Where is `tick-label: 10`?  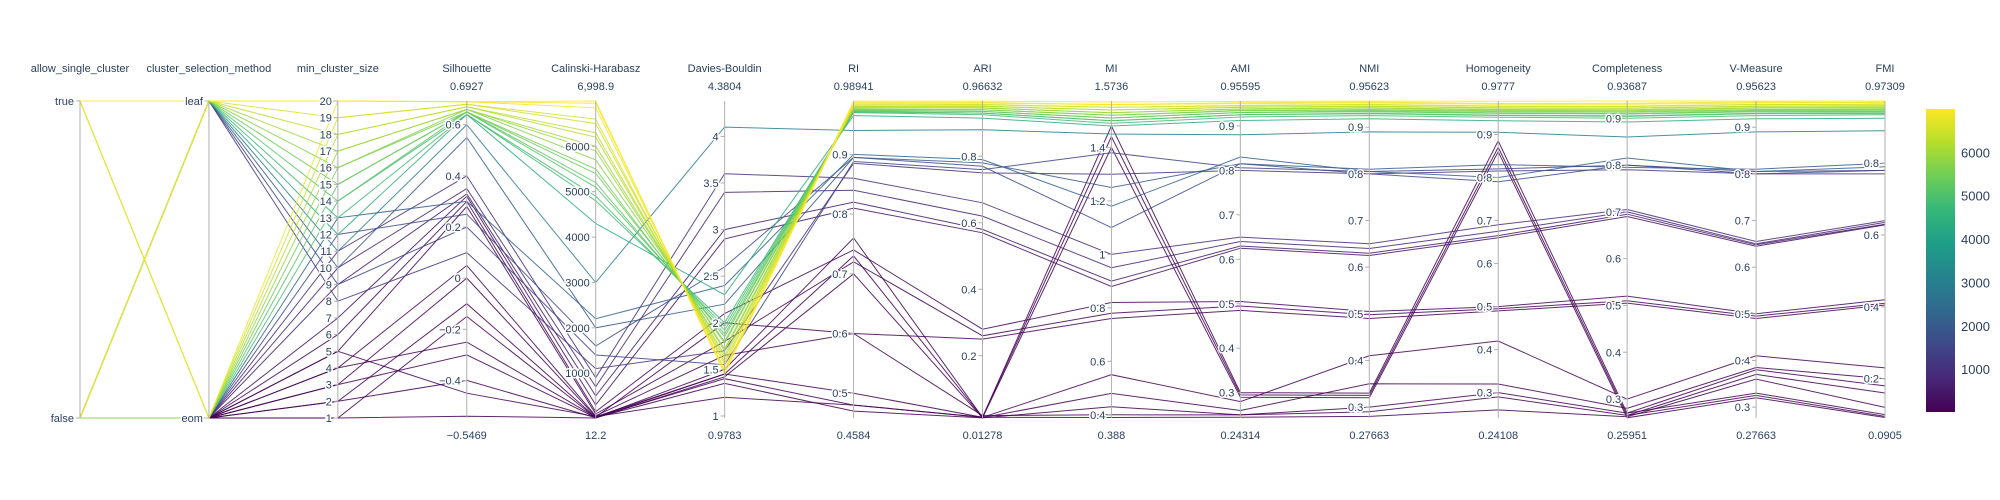 tick-label: 10 is located at coordinates (326, 269).